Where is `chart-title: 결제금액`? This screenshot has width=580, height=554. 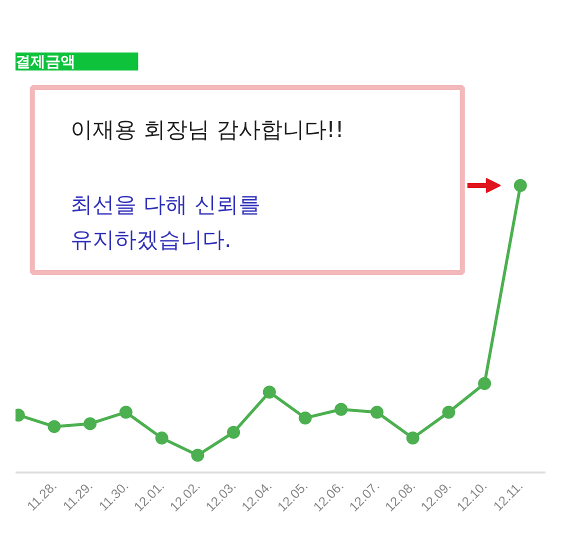 chart-title: 결제금액 is located at coordinates (46, 61).